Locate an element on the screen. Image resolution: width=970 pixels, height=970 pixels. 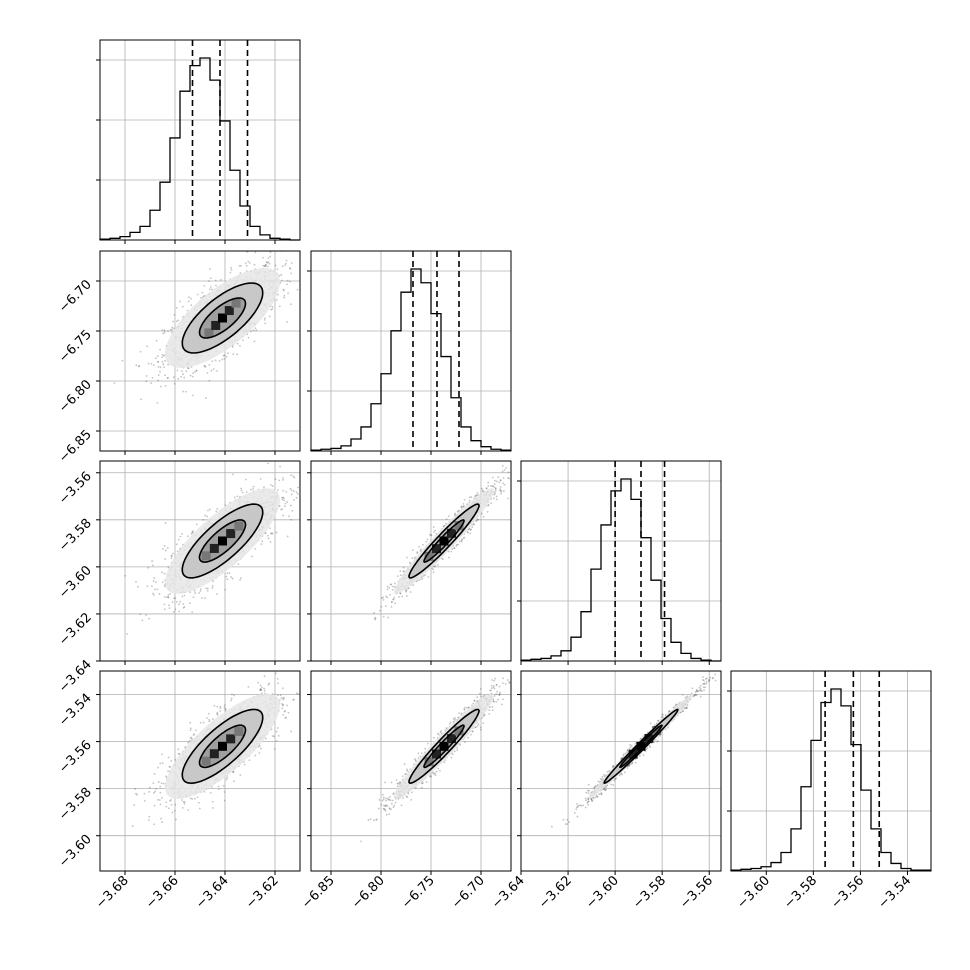
panel-frame is located at coordinates (621, 561).